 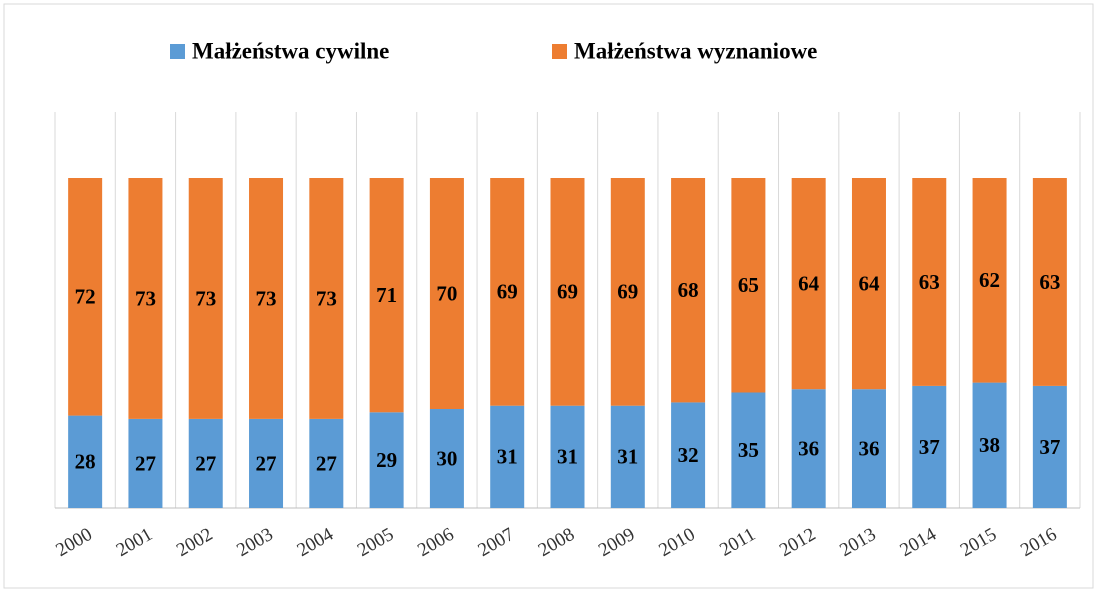 I want to click on data-label: 70, so click(x=446, y=293).